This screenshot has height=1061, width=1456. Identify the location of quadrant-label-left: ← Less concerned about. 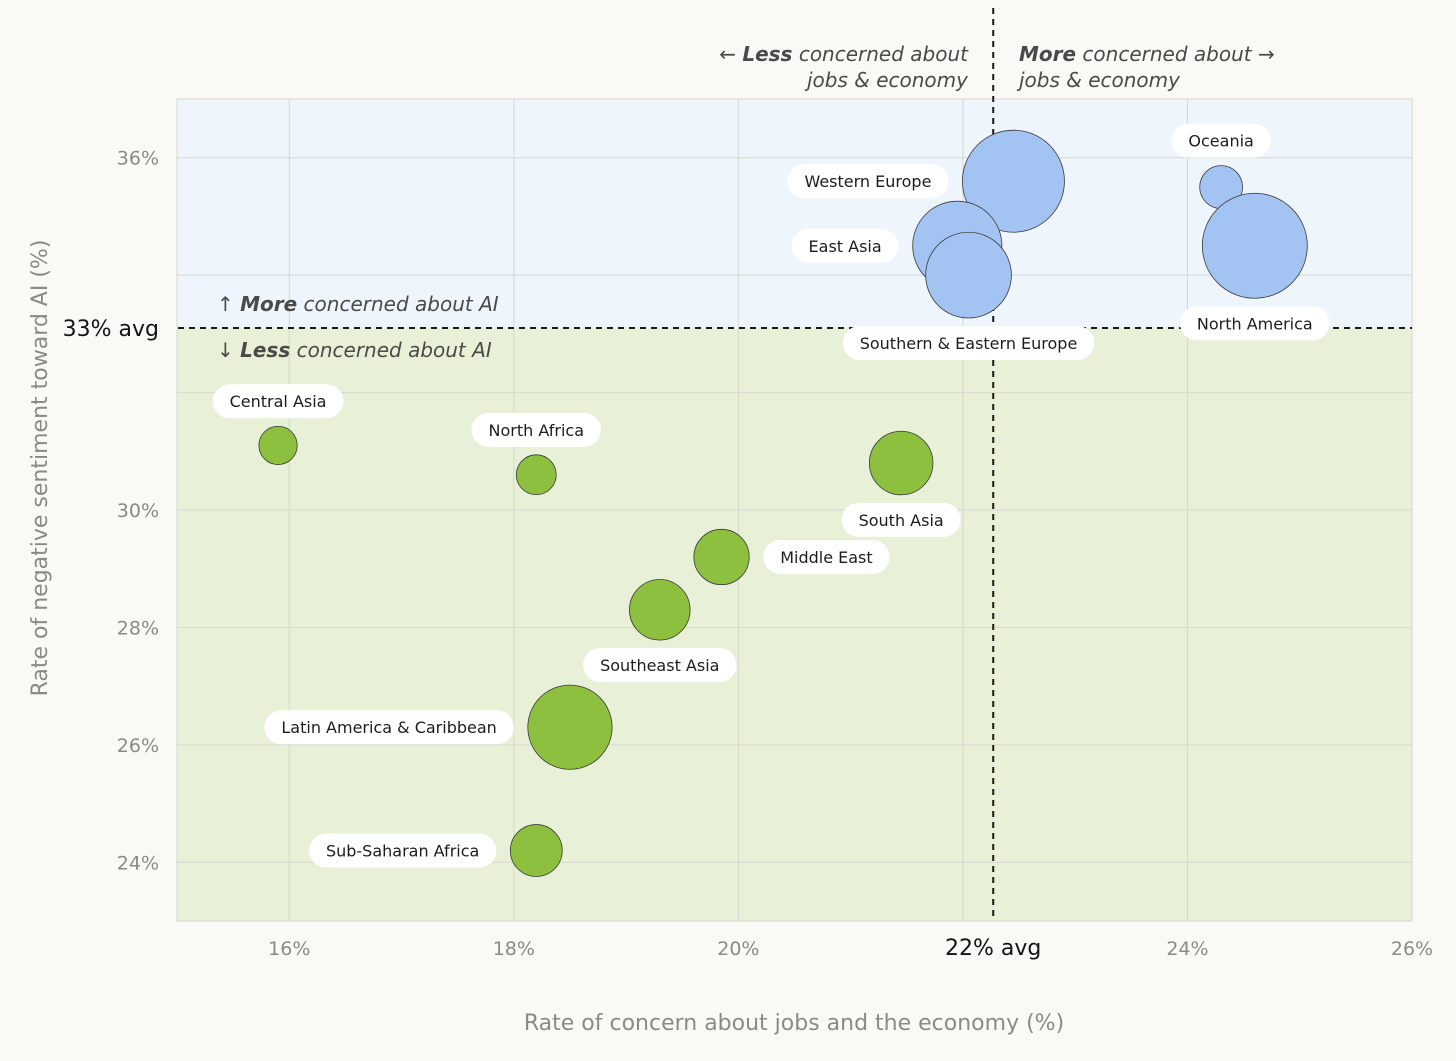
(844, 54).